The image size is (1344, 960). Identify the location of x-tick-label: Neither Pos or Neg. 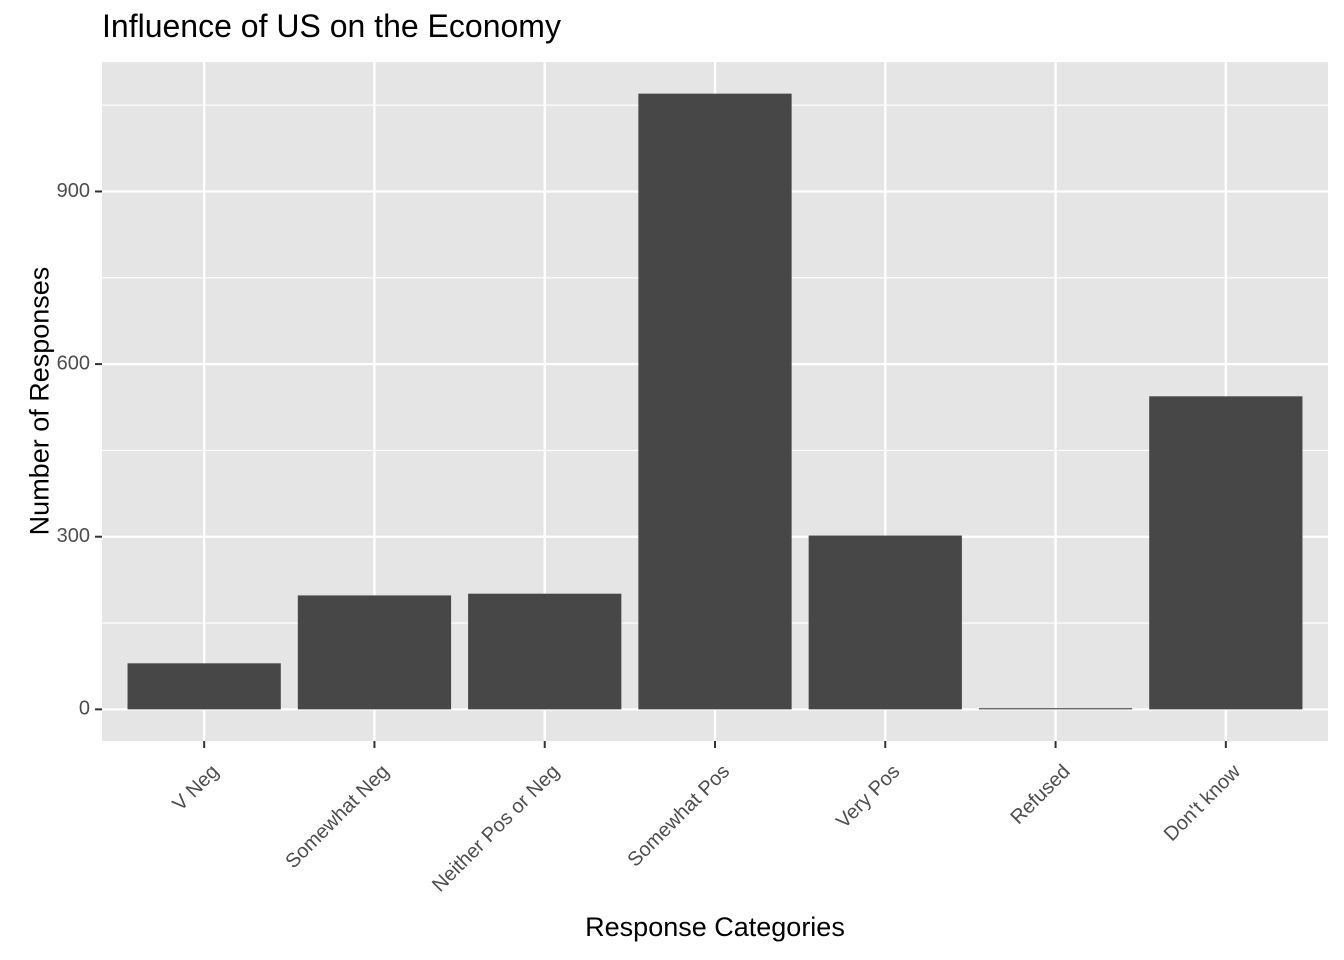
(496, 829).